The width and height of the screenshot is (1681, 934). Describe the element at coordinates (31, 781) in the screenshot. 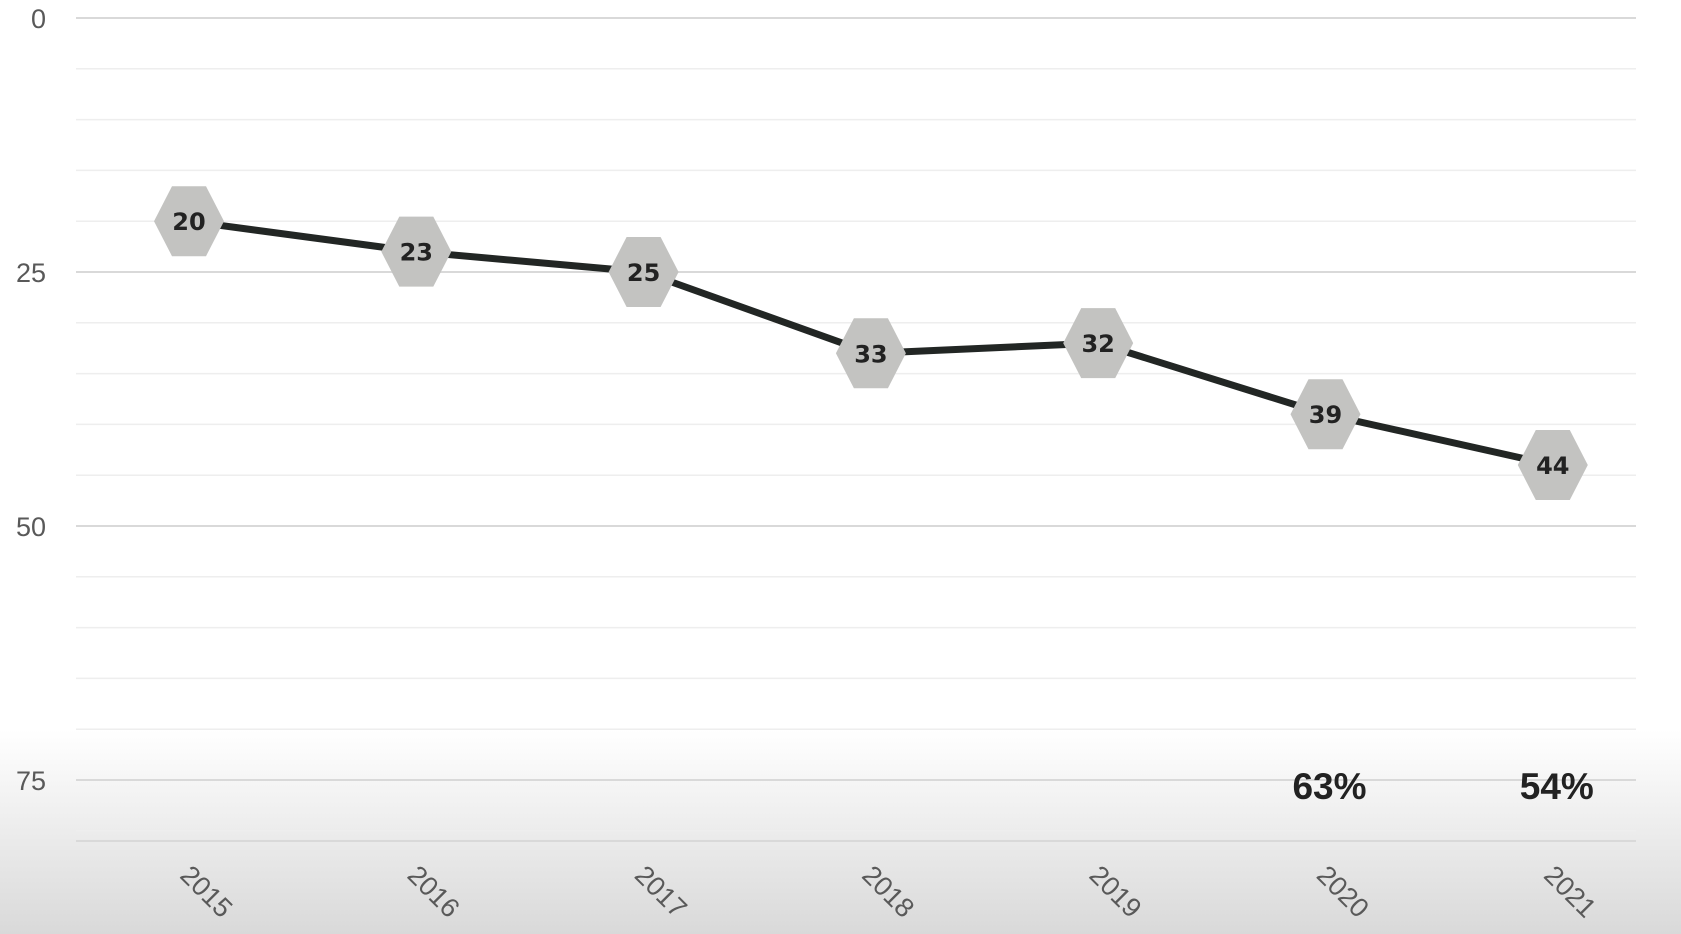

I see `y-tick-label: 75` at that location.